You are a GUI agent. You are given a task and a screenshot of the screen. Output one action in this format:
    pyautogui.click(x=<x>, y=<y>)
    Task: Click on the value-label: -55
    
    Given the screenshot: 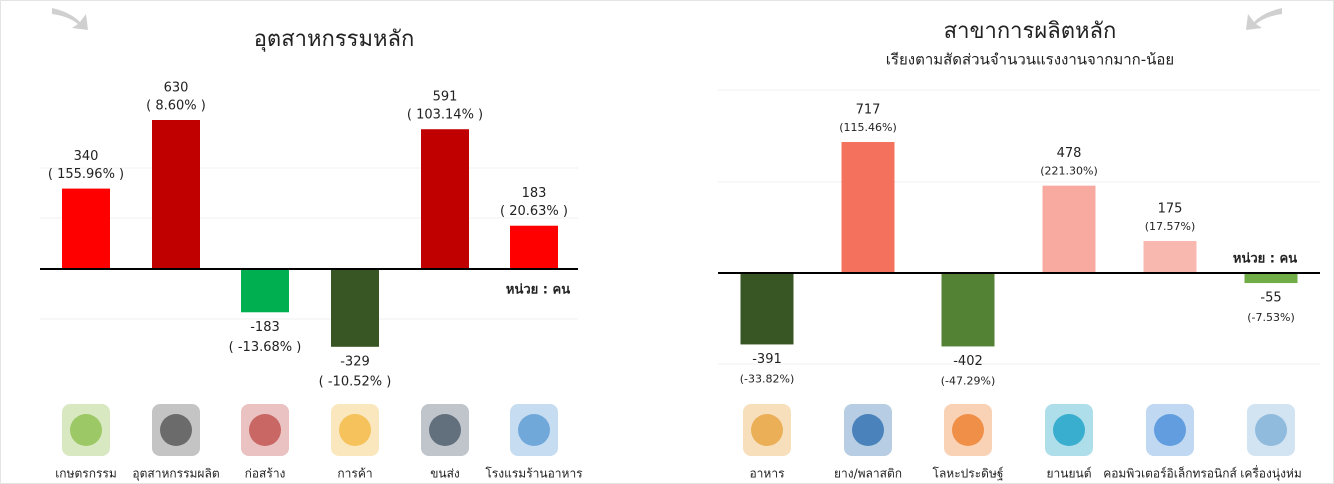 What is the action you would take?
    pyautogui.click(x=1270, y=298)
    